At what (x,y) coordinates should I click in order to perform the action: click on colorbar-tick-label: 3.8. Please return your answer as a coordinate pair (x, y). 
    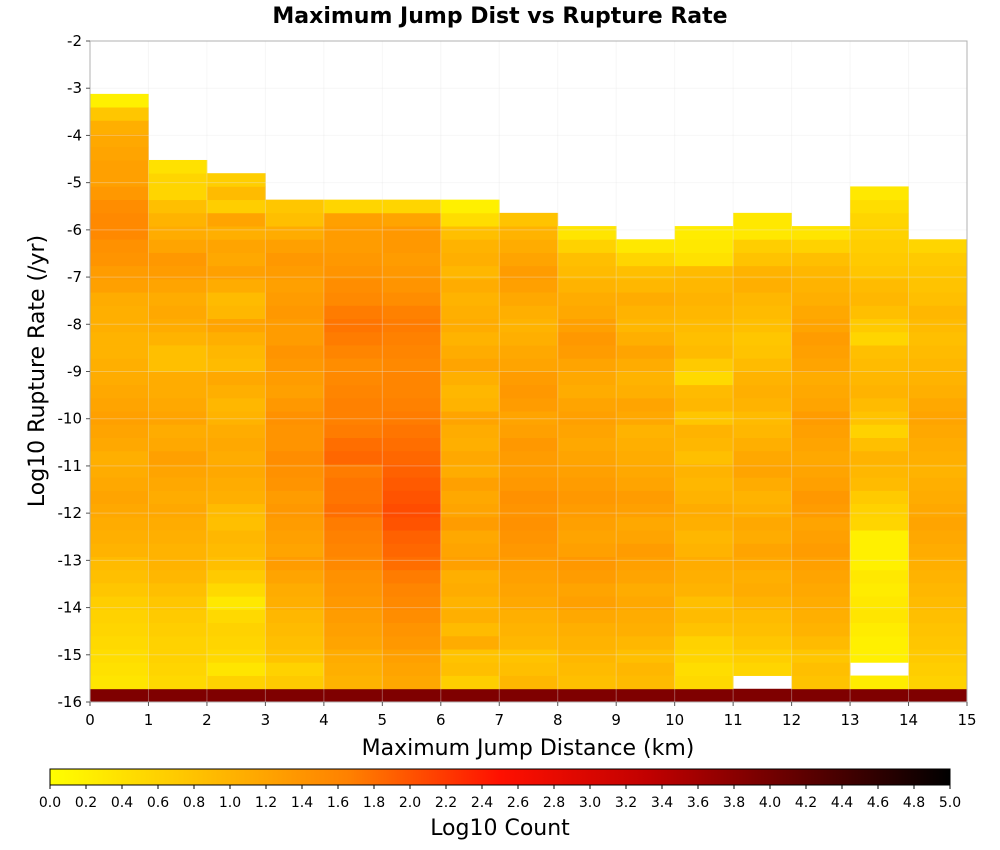
    Looking at the image, I should click on (734, 803).